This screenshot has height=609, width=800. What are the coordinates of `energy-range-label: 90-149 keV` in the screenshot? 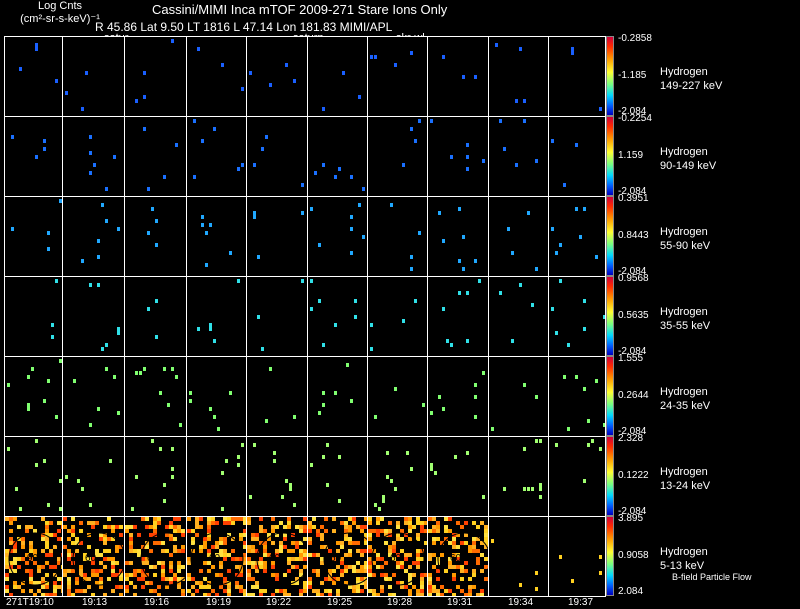 It's located at (688, 166).